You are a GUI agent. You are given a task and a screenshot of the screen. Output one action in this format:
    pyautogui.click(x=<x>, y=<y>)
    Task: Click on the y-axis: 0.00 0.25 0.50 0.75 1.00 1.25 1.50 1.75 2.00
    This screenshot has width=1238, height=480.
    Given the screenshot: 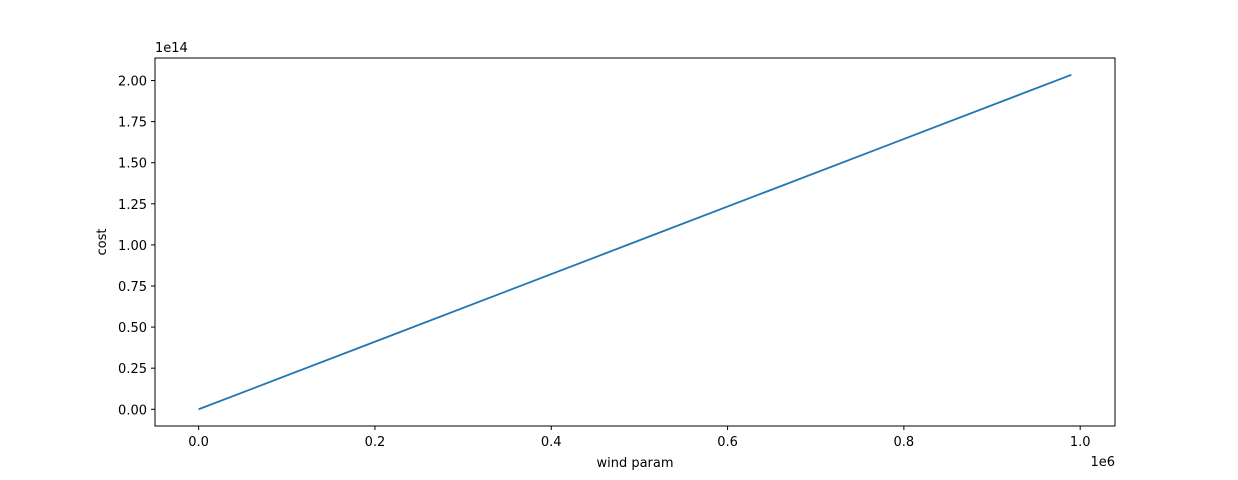 What is the action you would take?
    pyautogui.click(x=136, y=246)
    